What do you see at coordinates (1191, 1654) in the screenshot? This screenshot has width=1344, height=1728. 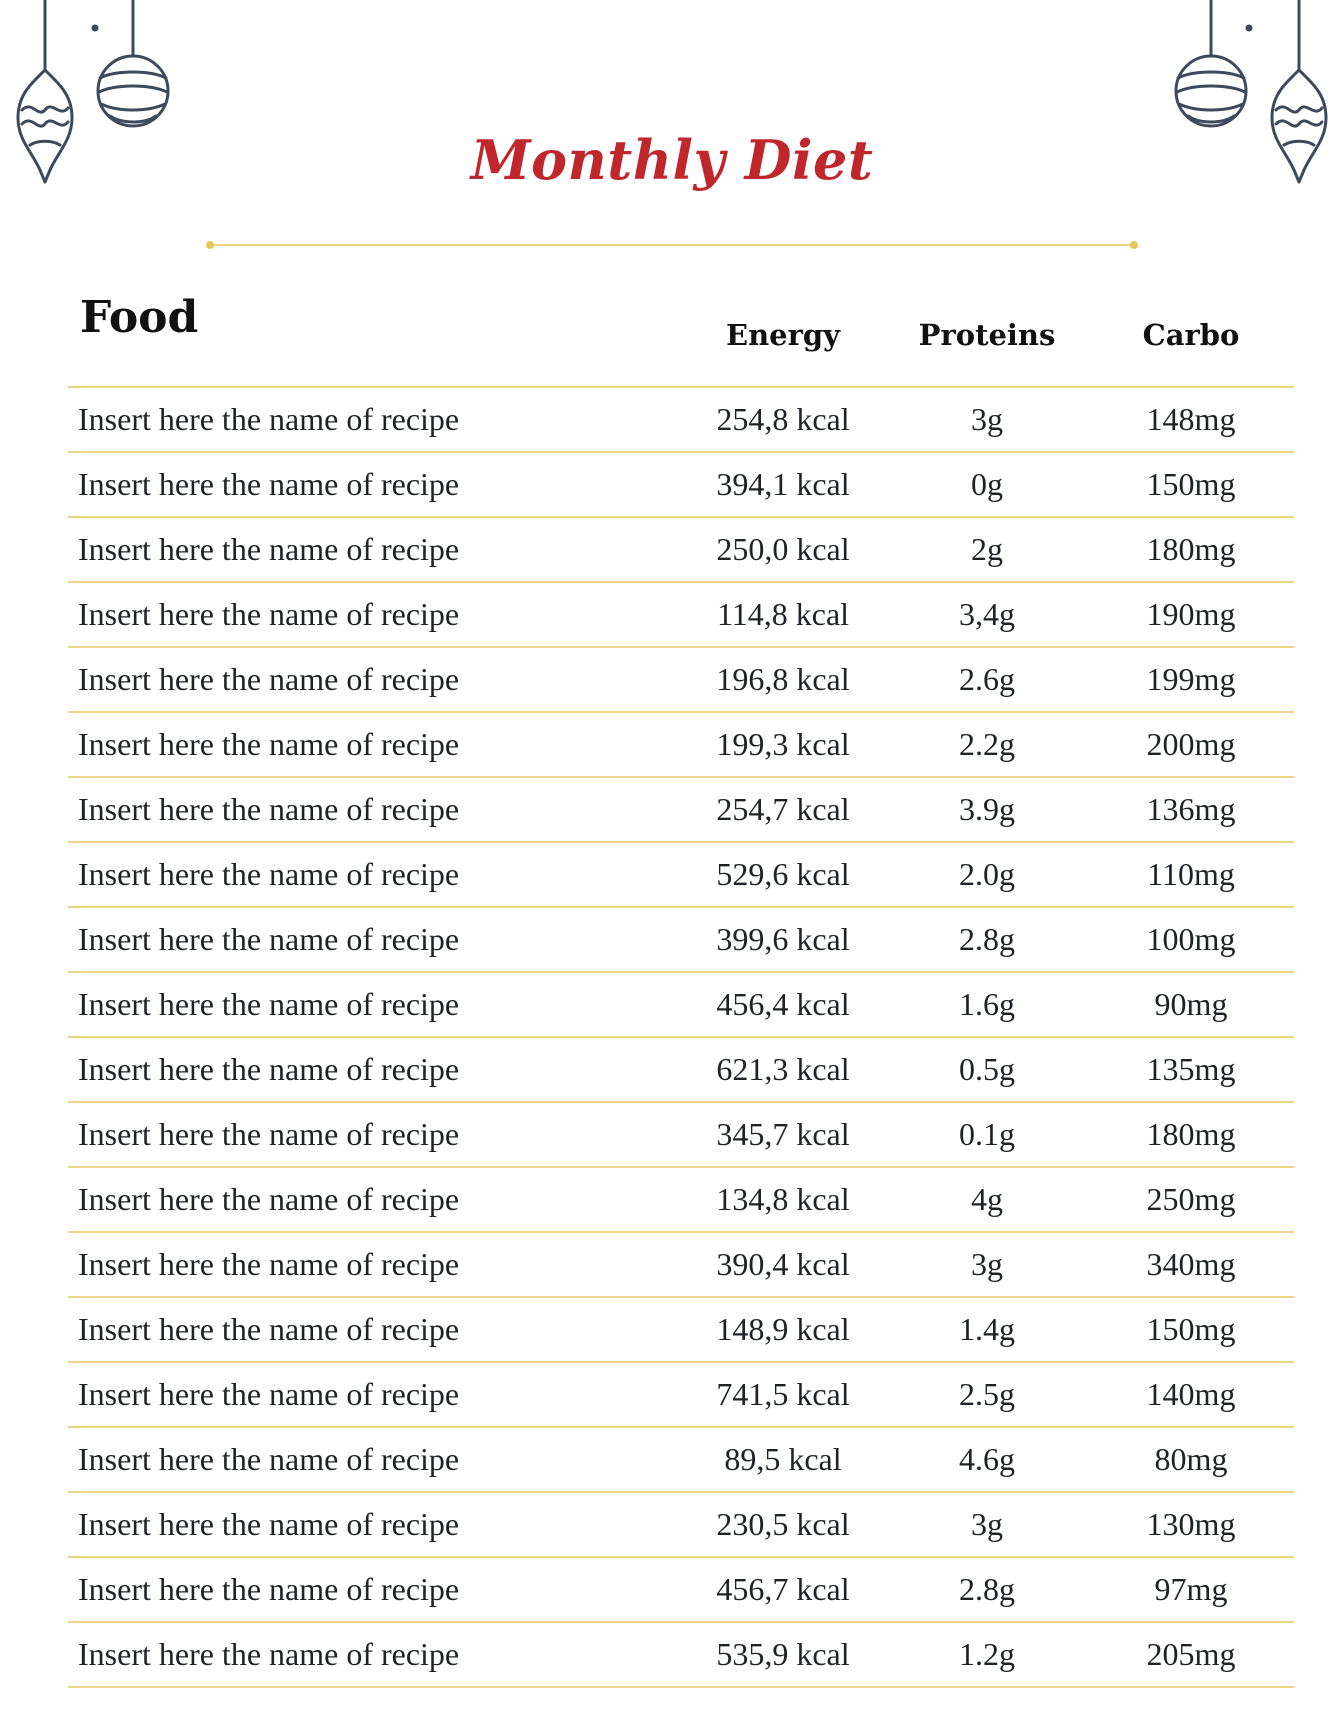 I see `carbo-cell: 205mg` at bounding box center [1191, 1654].